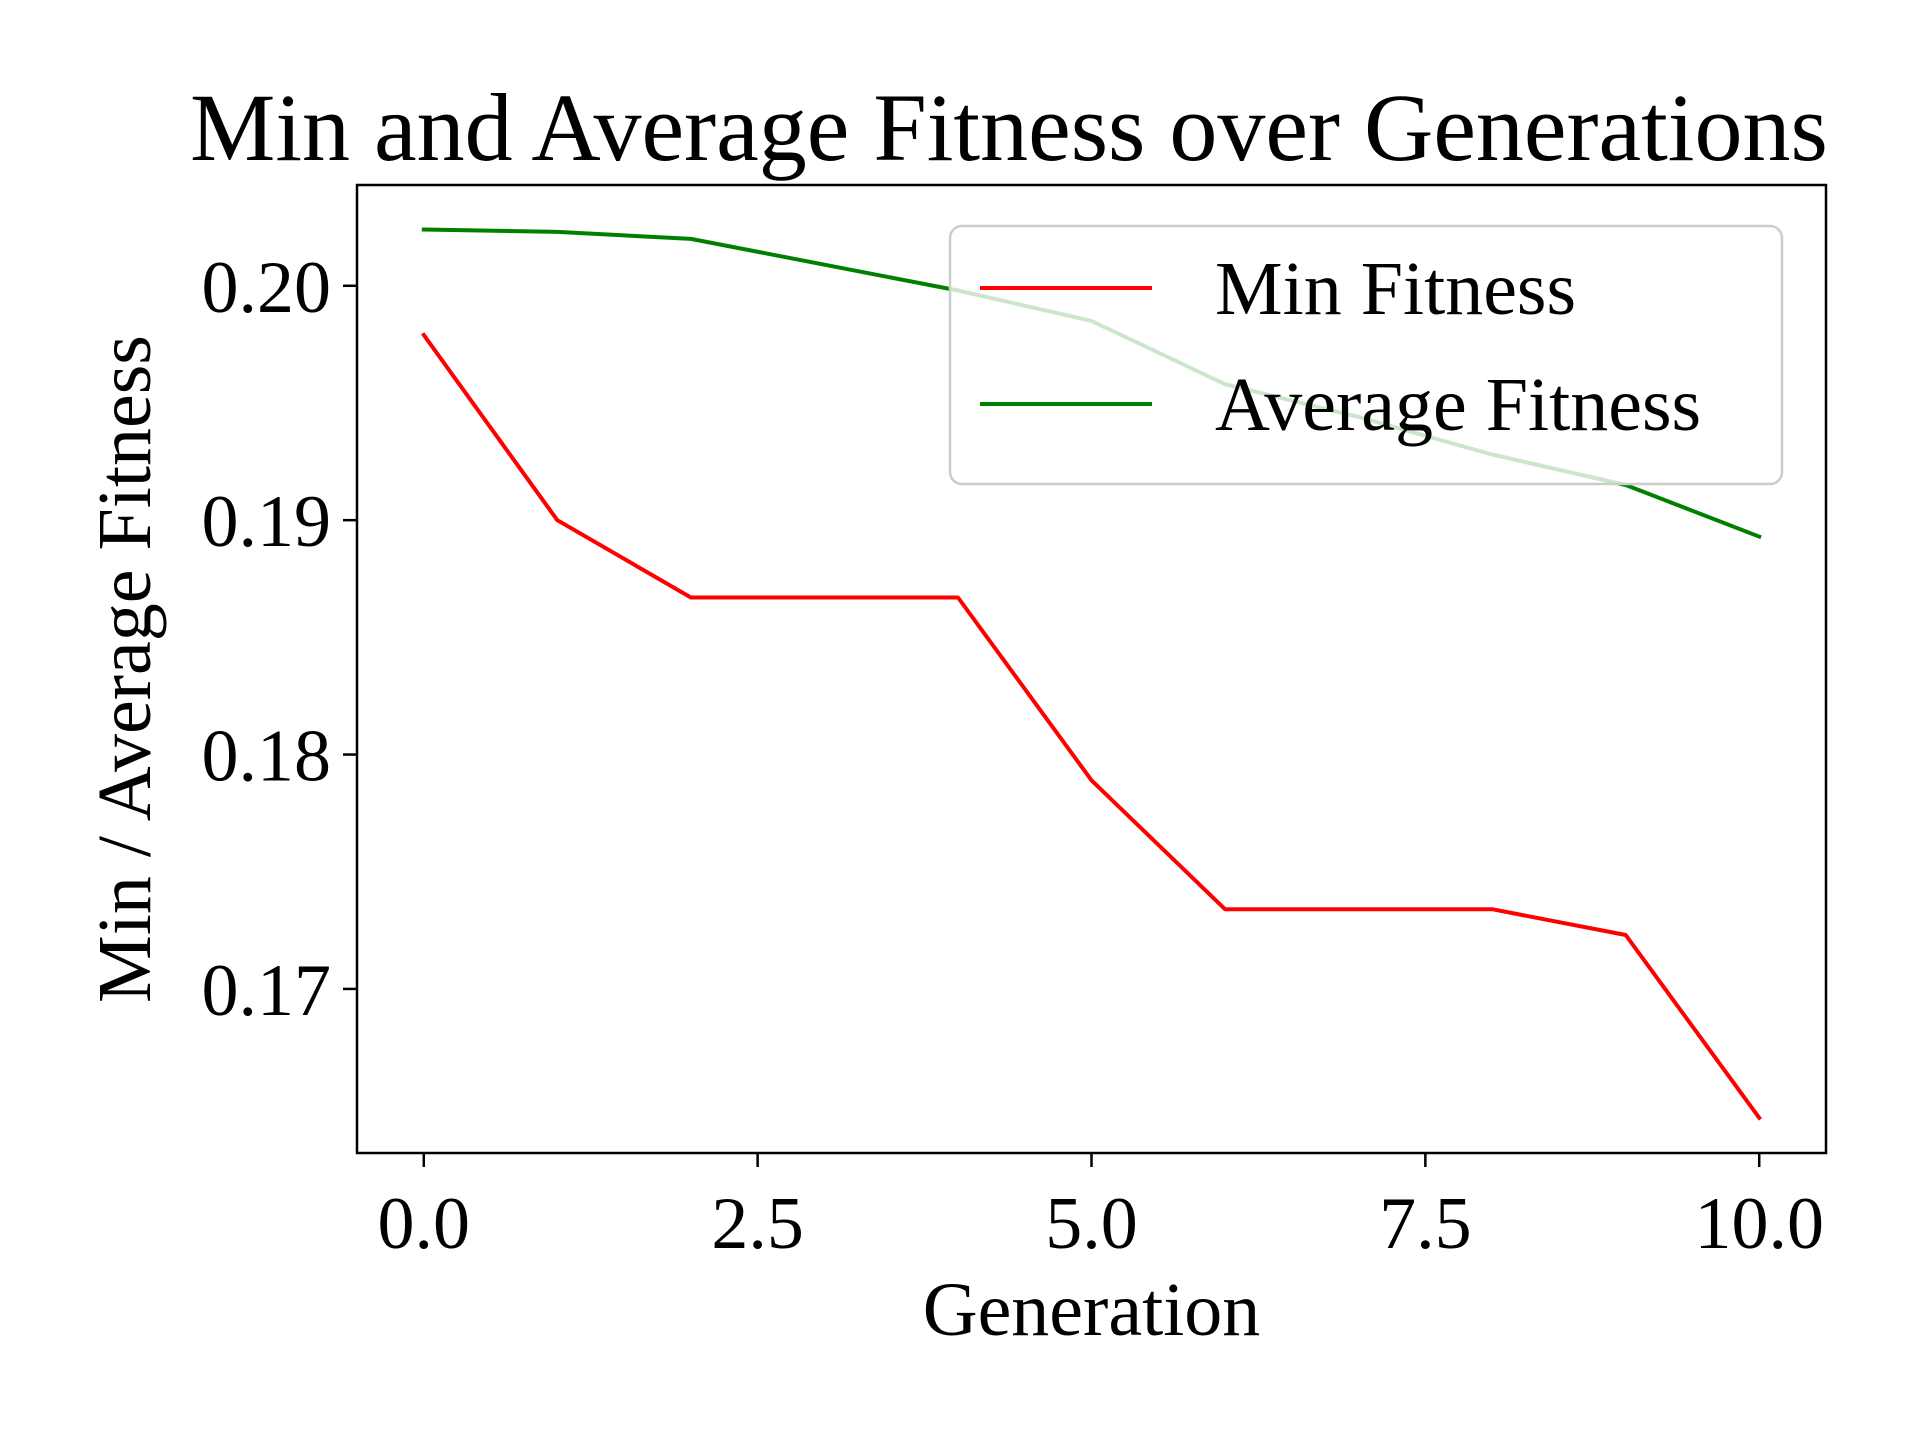 The height and width of the screenshot is (1440, 1920). I want to click on y-tick-label: 0.18, so click(267, 757).